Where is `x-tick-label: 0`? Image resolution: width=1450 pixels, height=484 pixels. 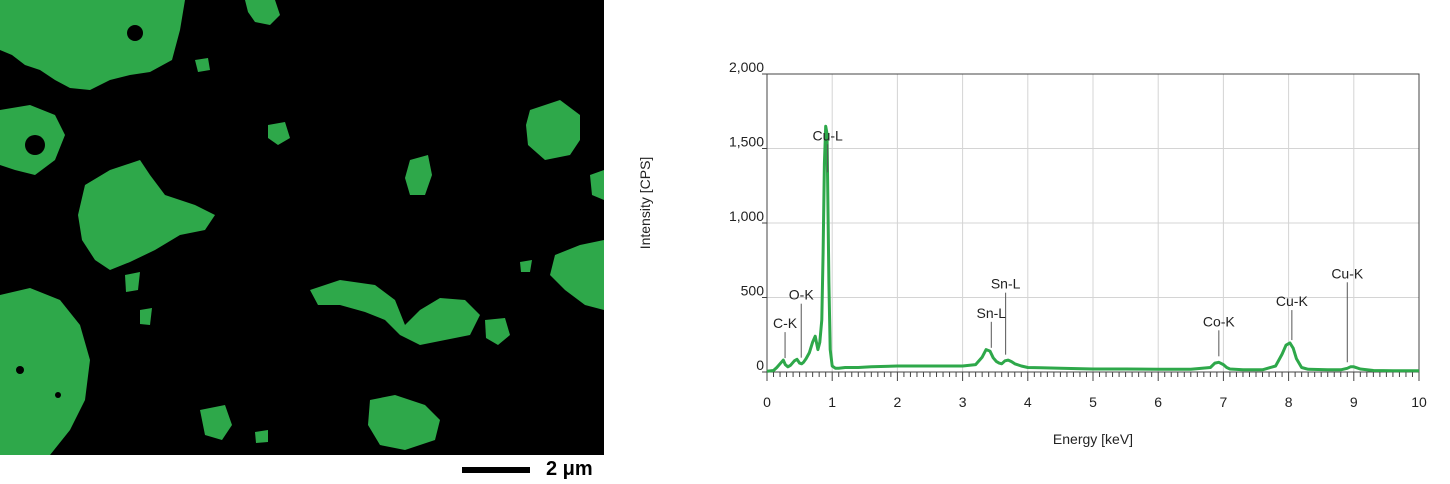 x-tick-label: 0 is located at coordinates (767, 402).